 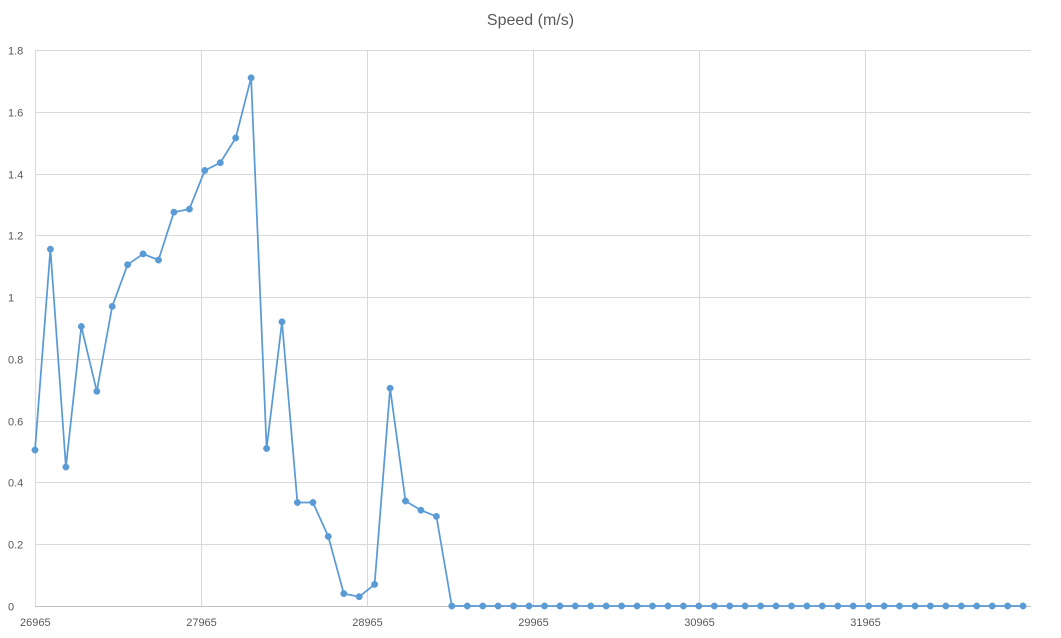 I want to click on y-tick-label: 1.6, so click(x=15, y=114).